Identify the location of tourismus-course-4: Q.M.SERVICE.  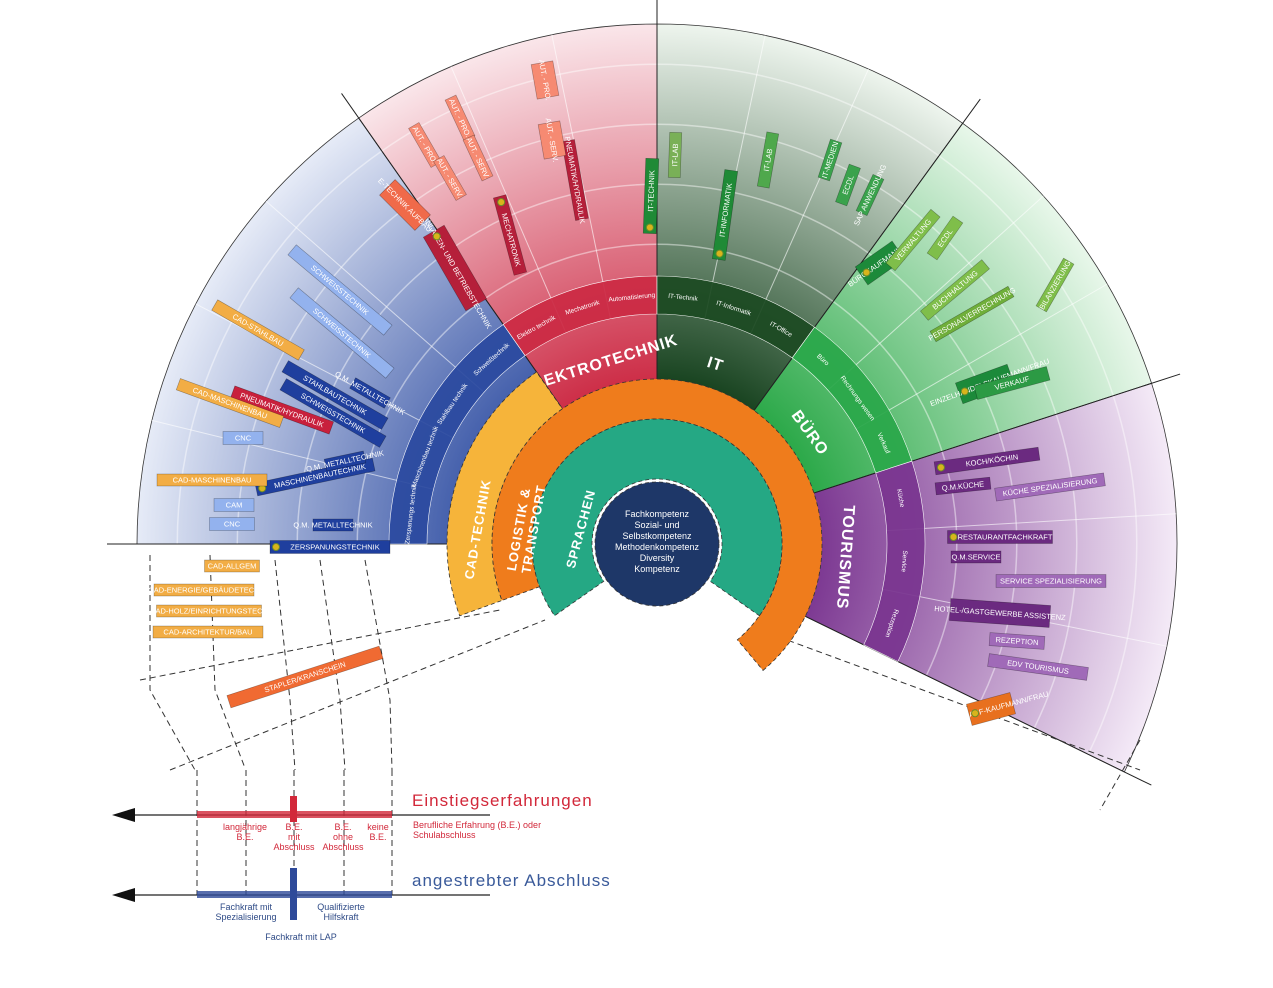
(976, 557).